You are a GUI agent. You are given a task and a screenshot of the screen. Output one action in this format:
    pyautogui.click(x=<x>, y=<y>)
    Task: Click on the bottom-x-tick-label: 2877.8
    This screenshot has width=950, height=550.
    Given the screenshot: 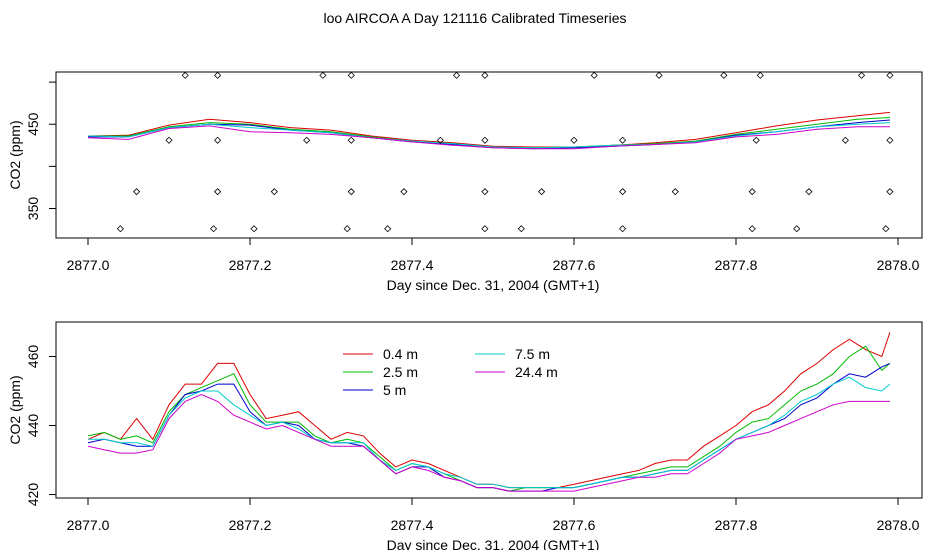 What is the action you would take?
    pyautogui.click(x=736, y=525)
    